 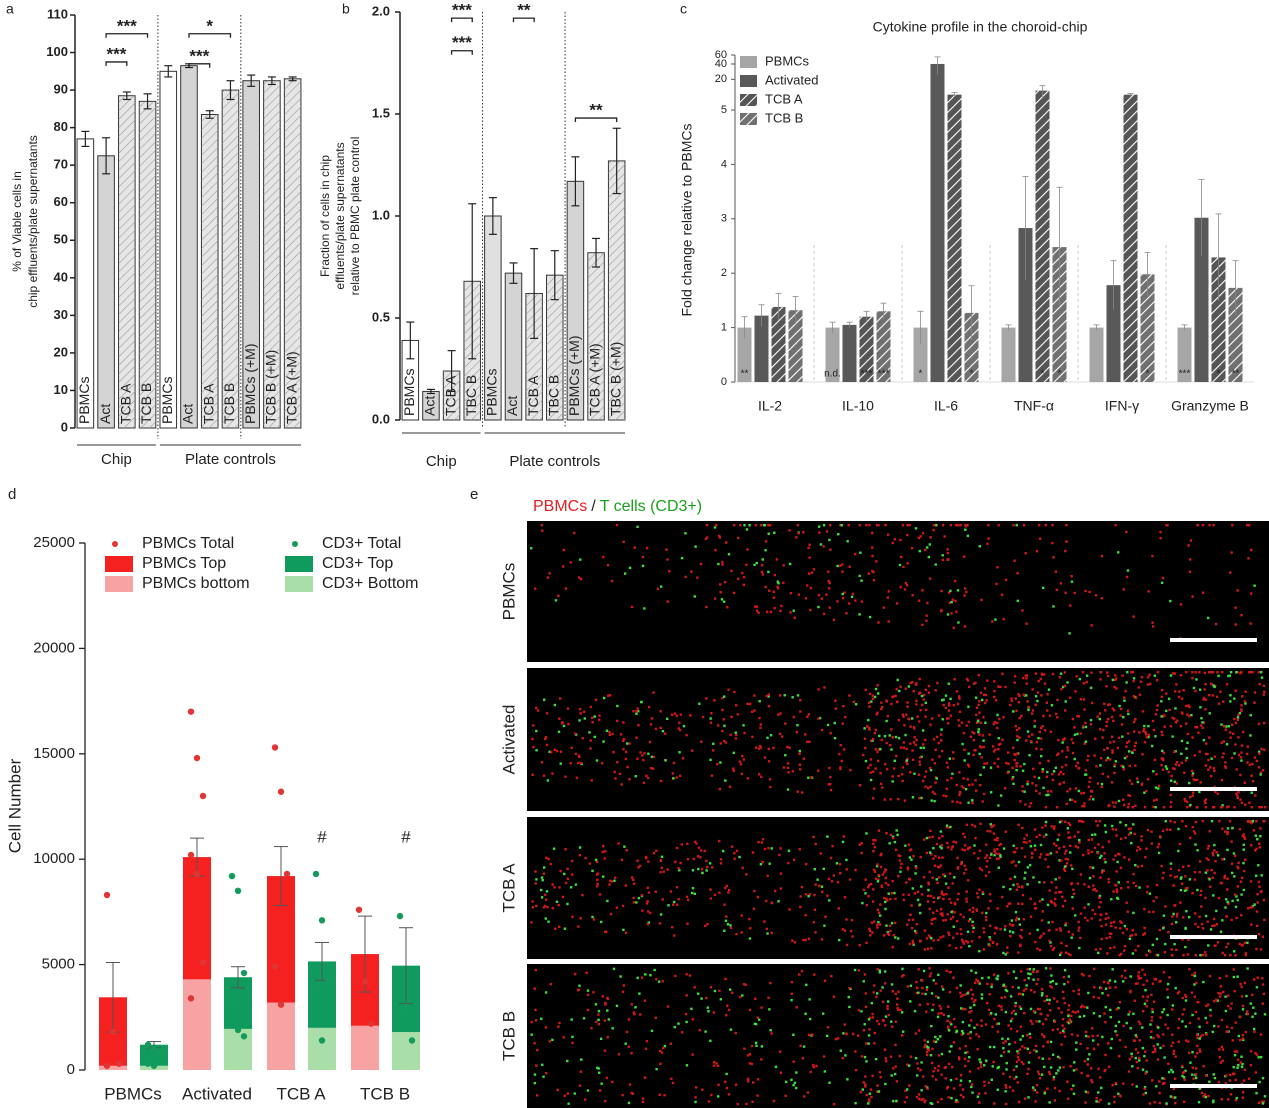 I want to click on y-tick-label: 90, so click(x=61, y=89).